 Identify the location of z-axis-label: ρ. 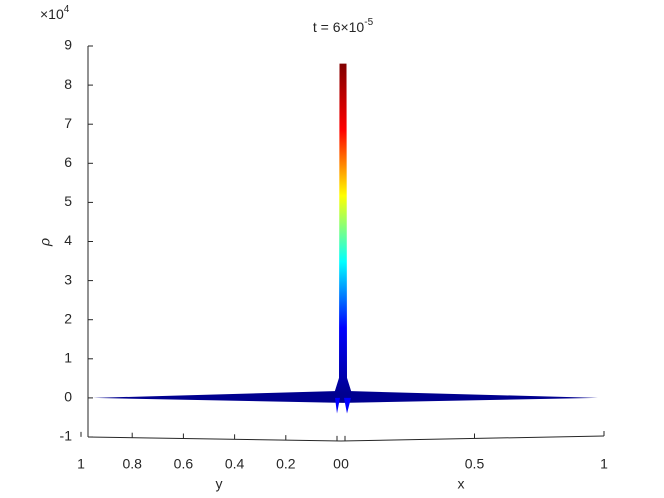
(45, 242).